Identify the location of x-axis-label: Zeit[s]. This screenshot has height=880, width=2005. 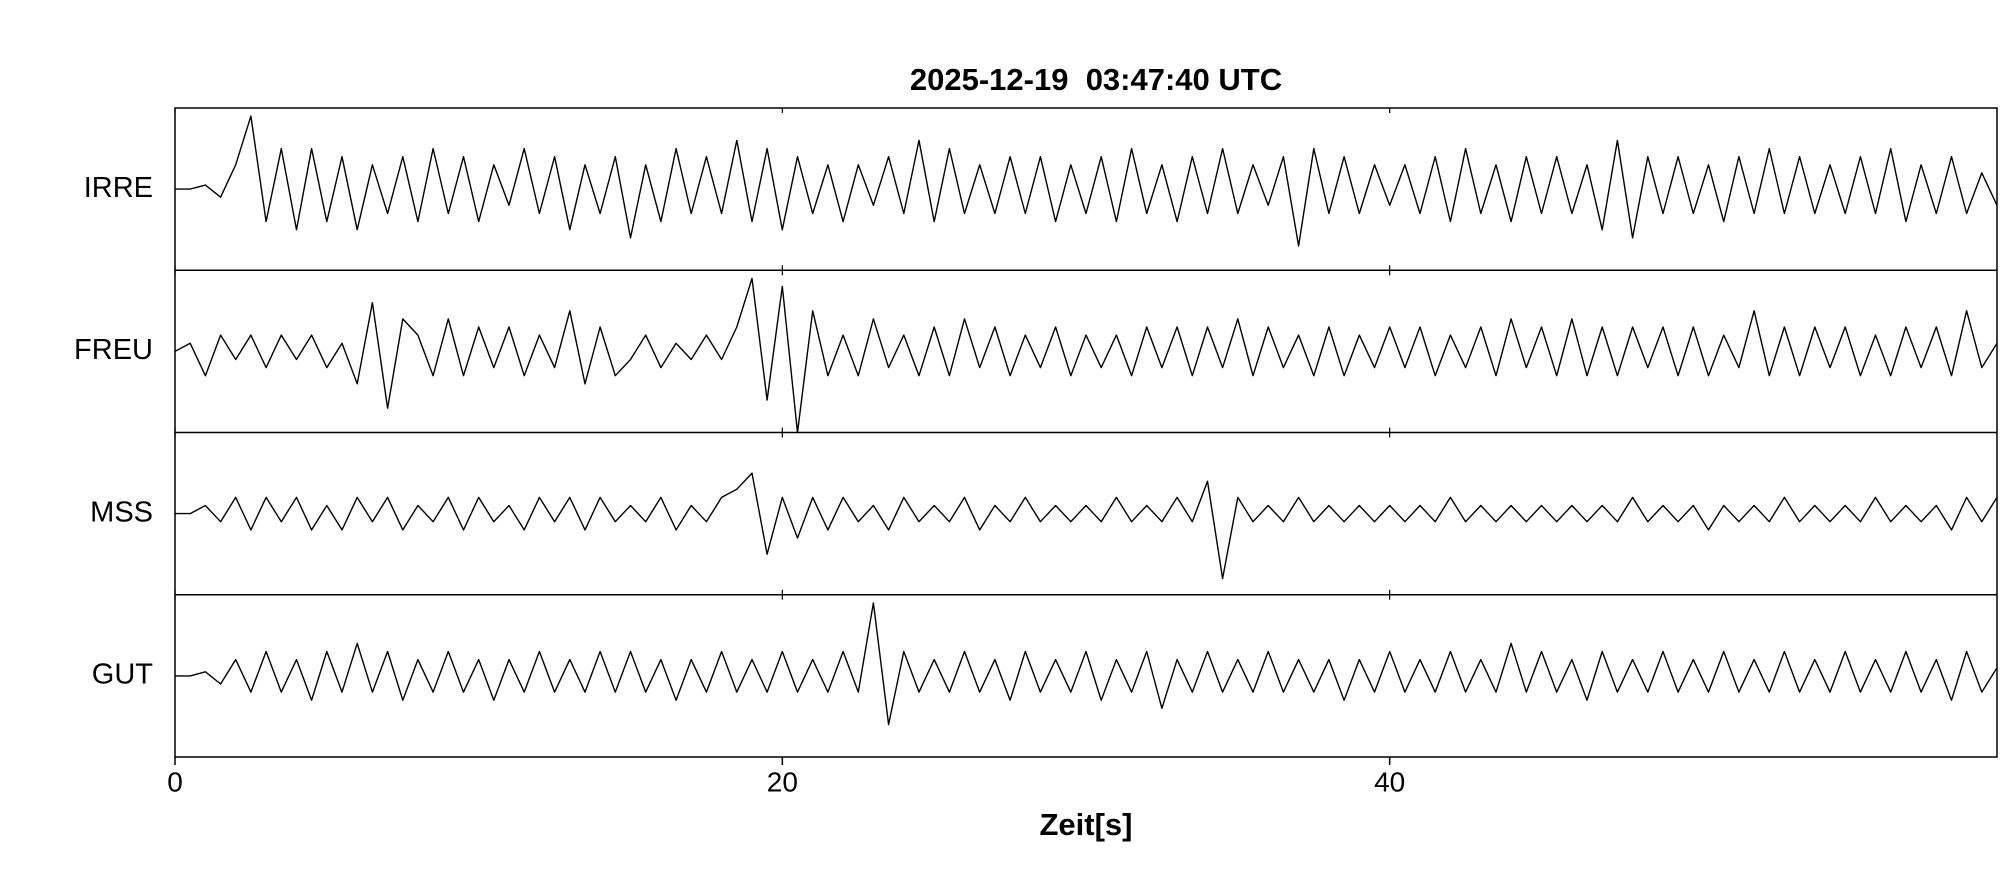
(1086, 824).